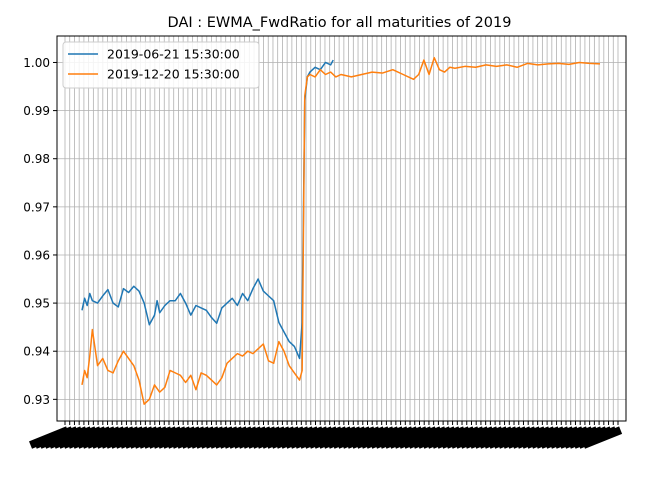  What do you see at coordinates (36, 111) in the screenshot?
I see `y-tick-label: 0.99` at bounding box center [36, 111].